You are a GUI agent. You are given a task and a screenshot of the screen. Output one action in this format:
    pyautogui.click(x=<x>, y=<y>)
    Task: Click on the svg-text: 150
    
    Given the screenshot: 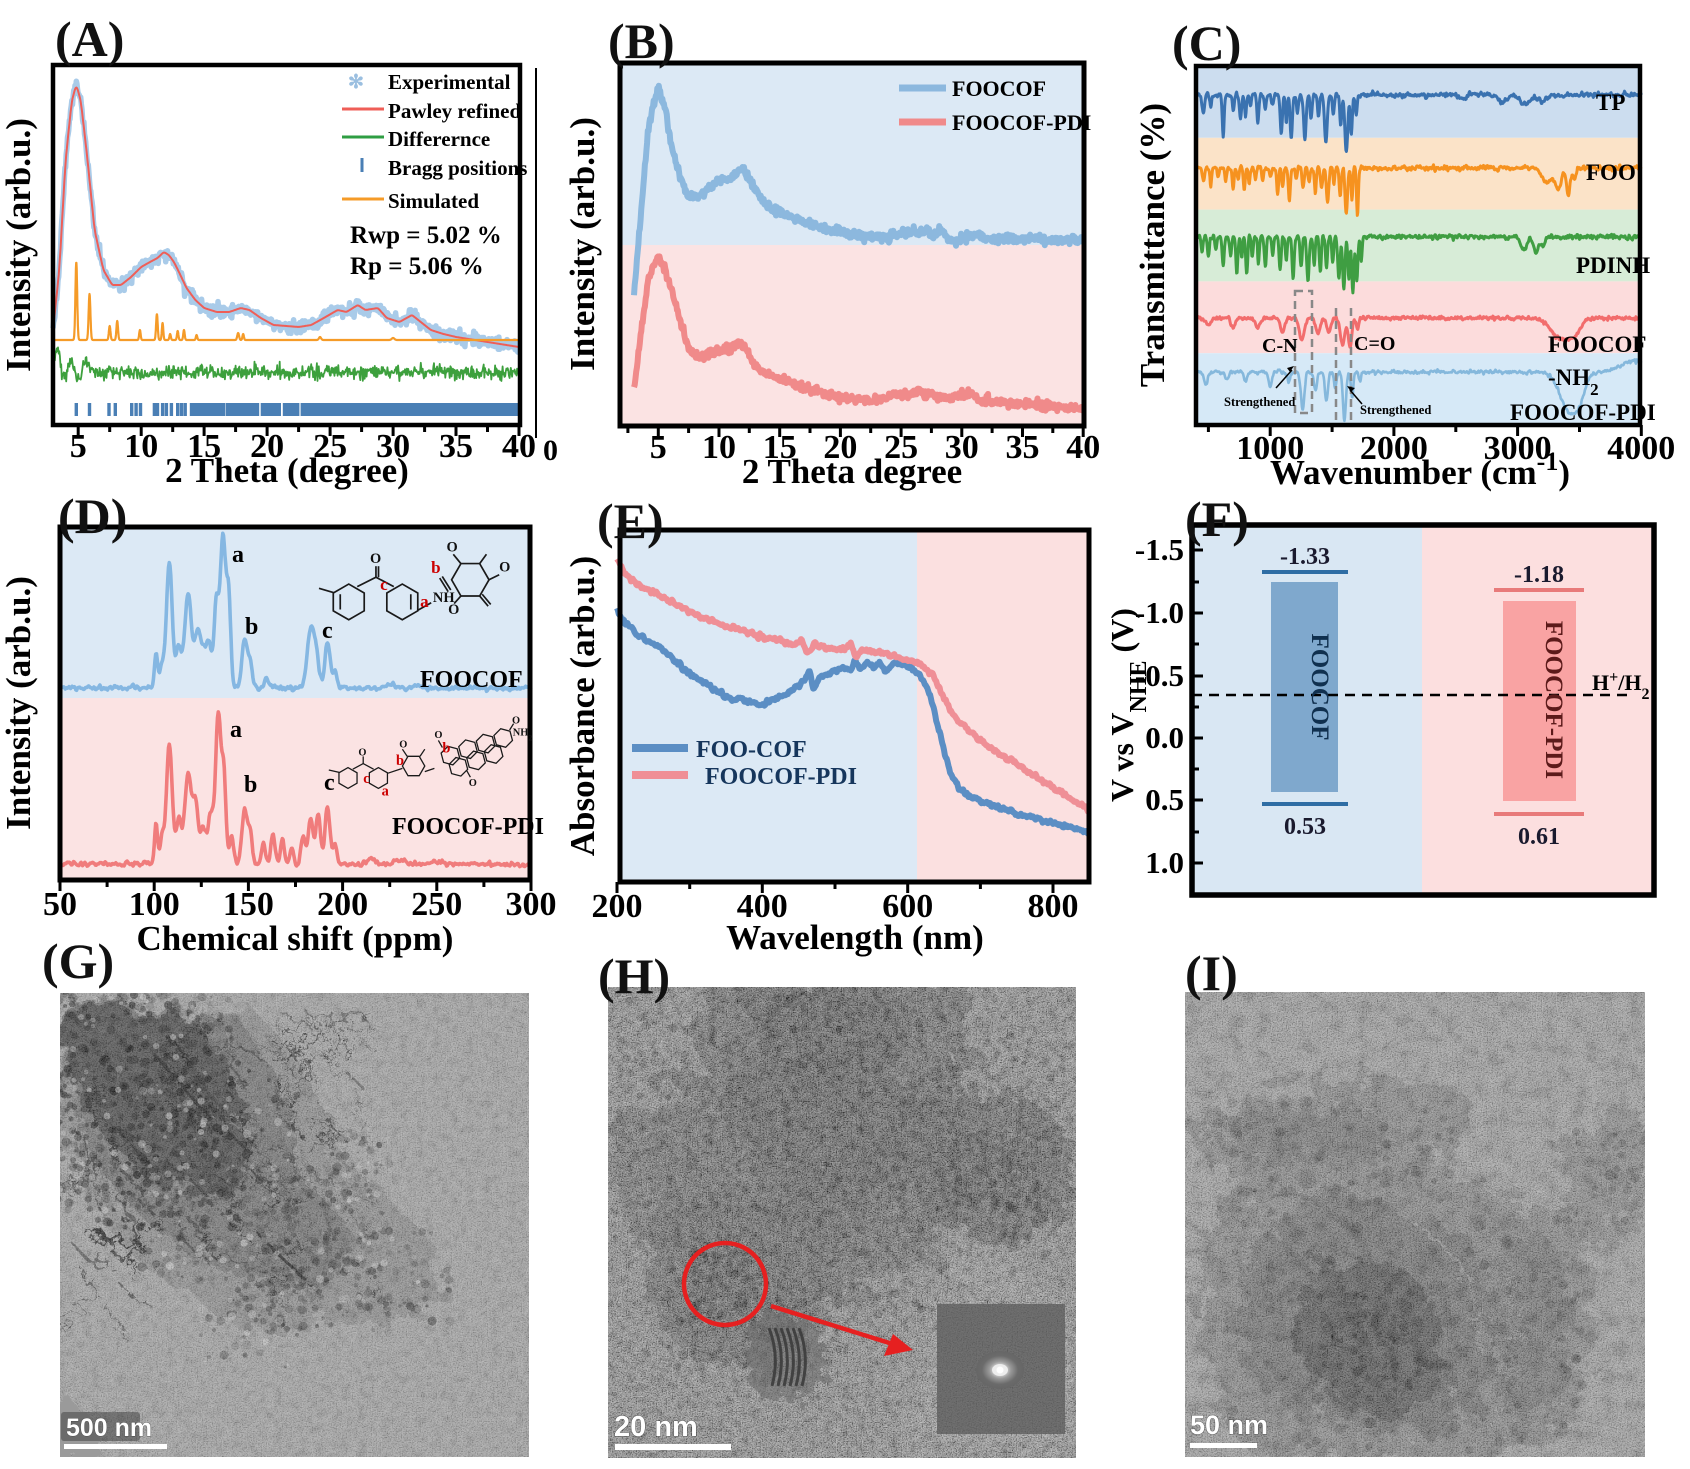 What is the action you would take?
    pyautogui.click(x=248, y=904)
    